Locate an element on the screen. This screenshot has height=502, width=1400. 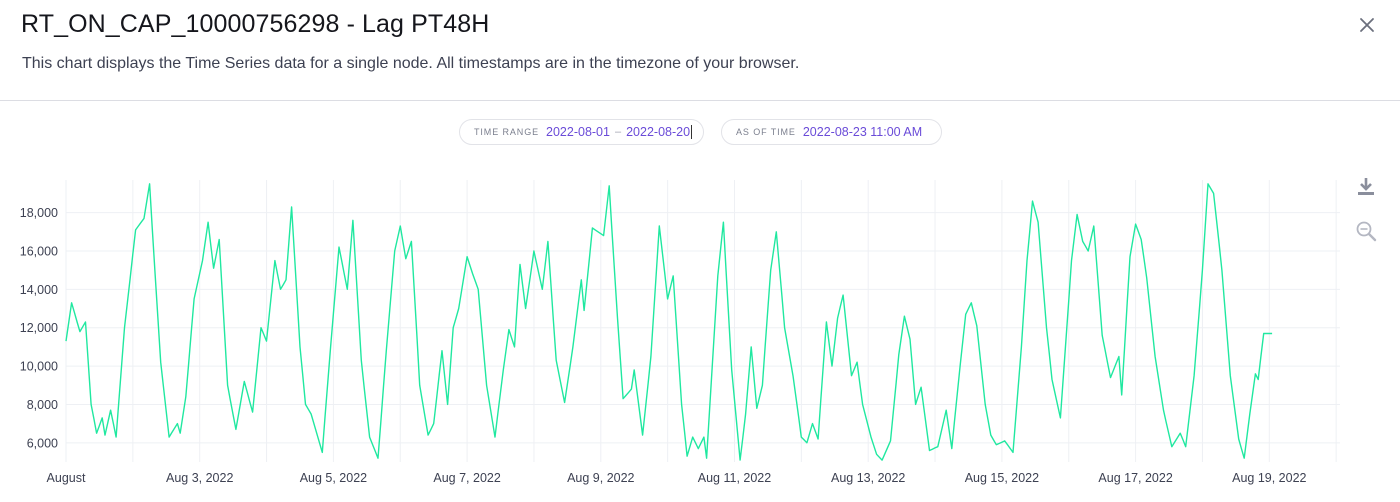
as-of-time-label: AS OF TIME is located at coordinates (766, 132).